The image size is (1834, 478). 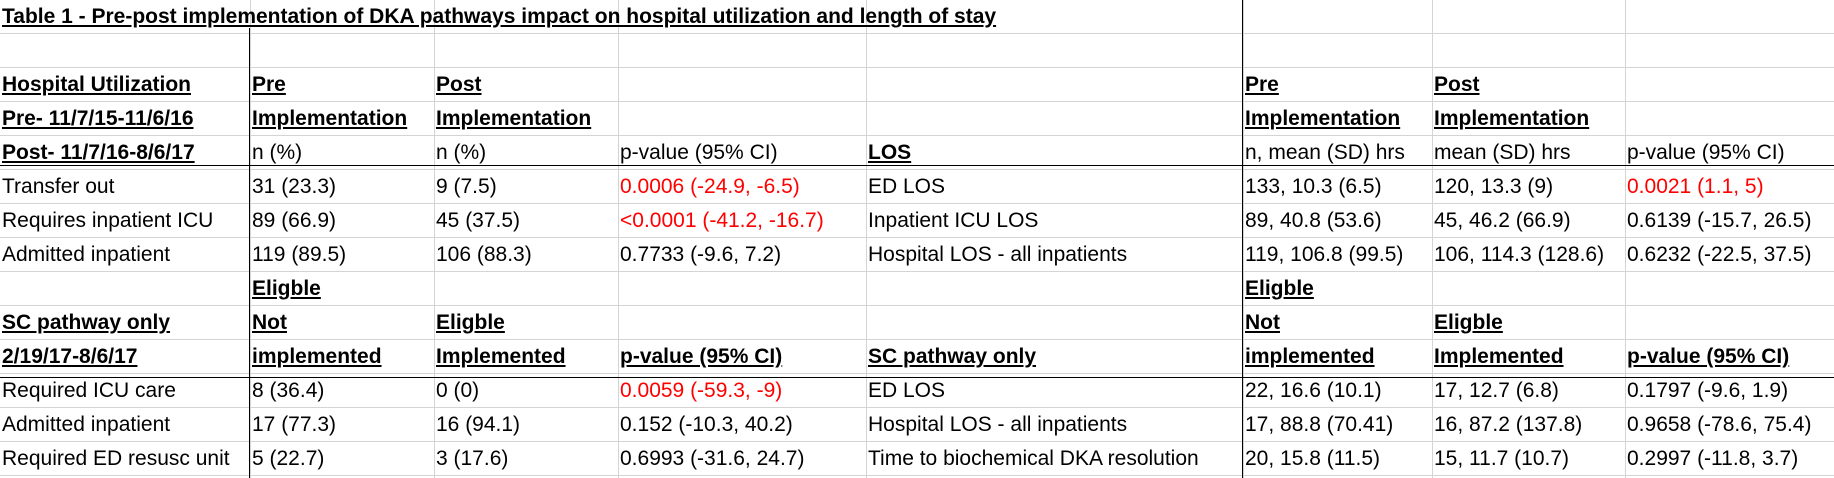 I want to click on pre-value: 17 (77.3), so click(x=294, y=424).